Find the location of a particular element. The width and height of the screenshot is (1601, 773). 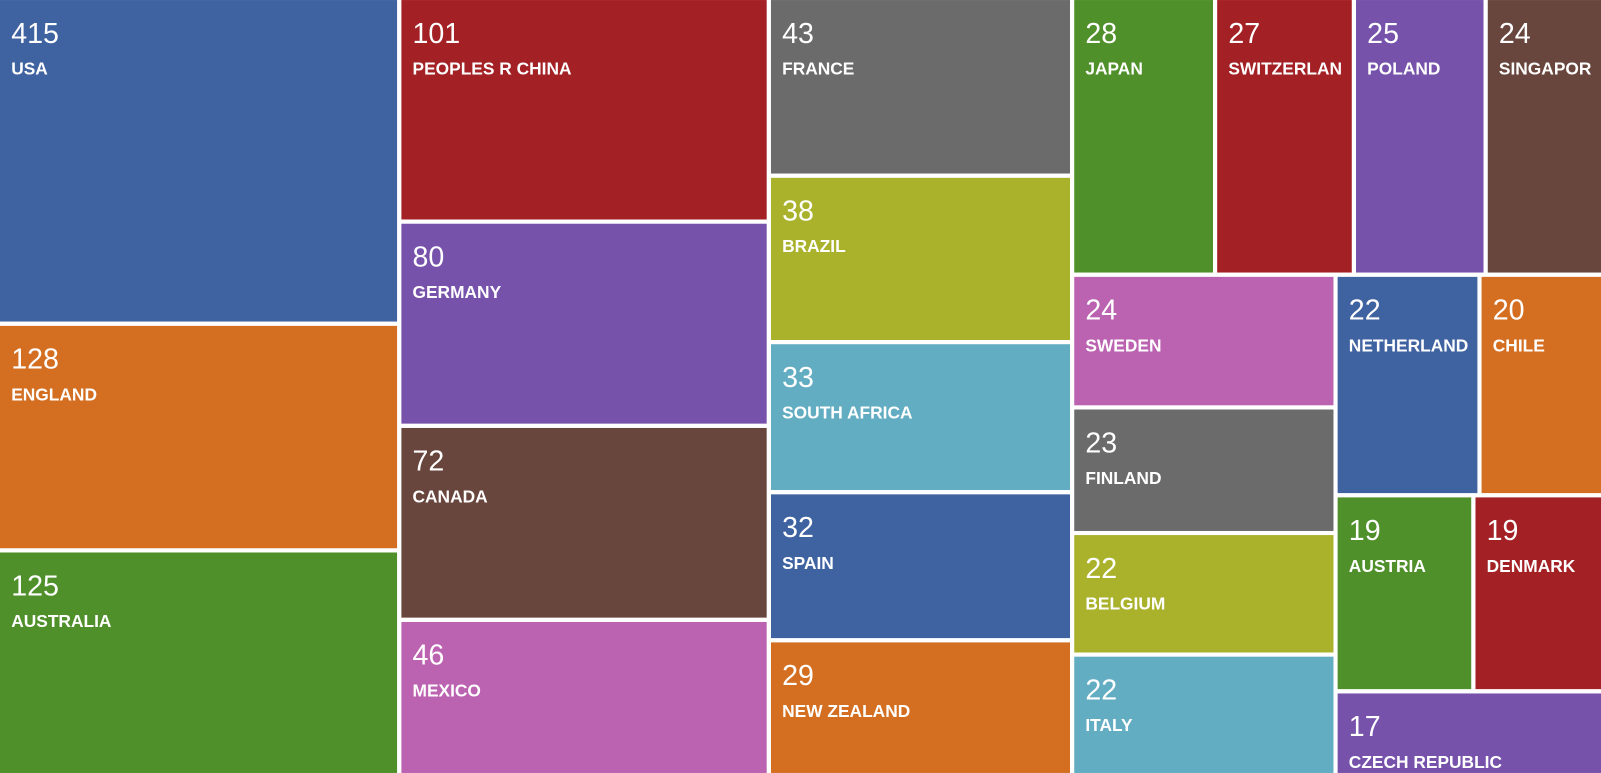

tile: 19 AUSTRIA is located at coordinates (1404, 593).